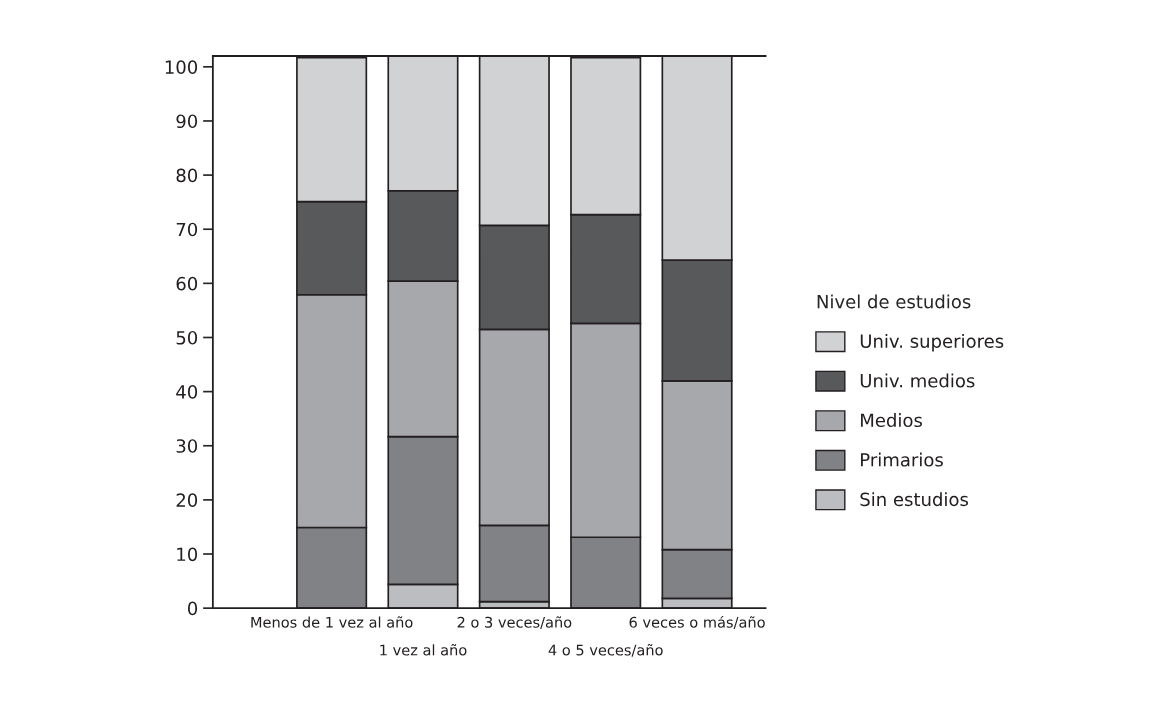  I want to click on y-tick-label: 60, so click(187, 283).